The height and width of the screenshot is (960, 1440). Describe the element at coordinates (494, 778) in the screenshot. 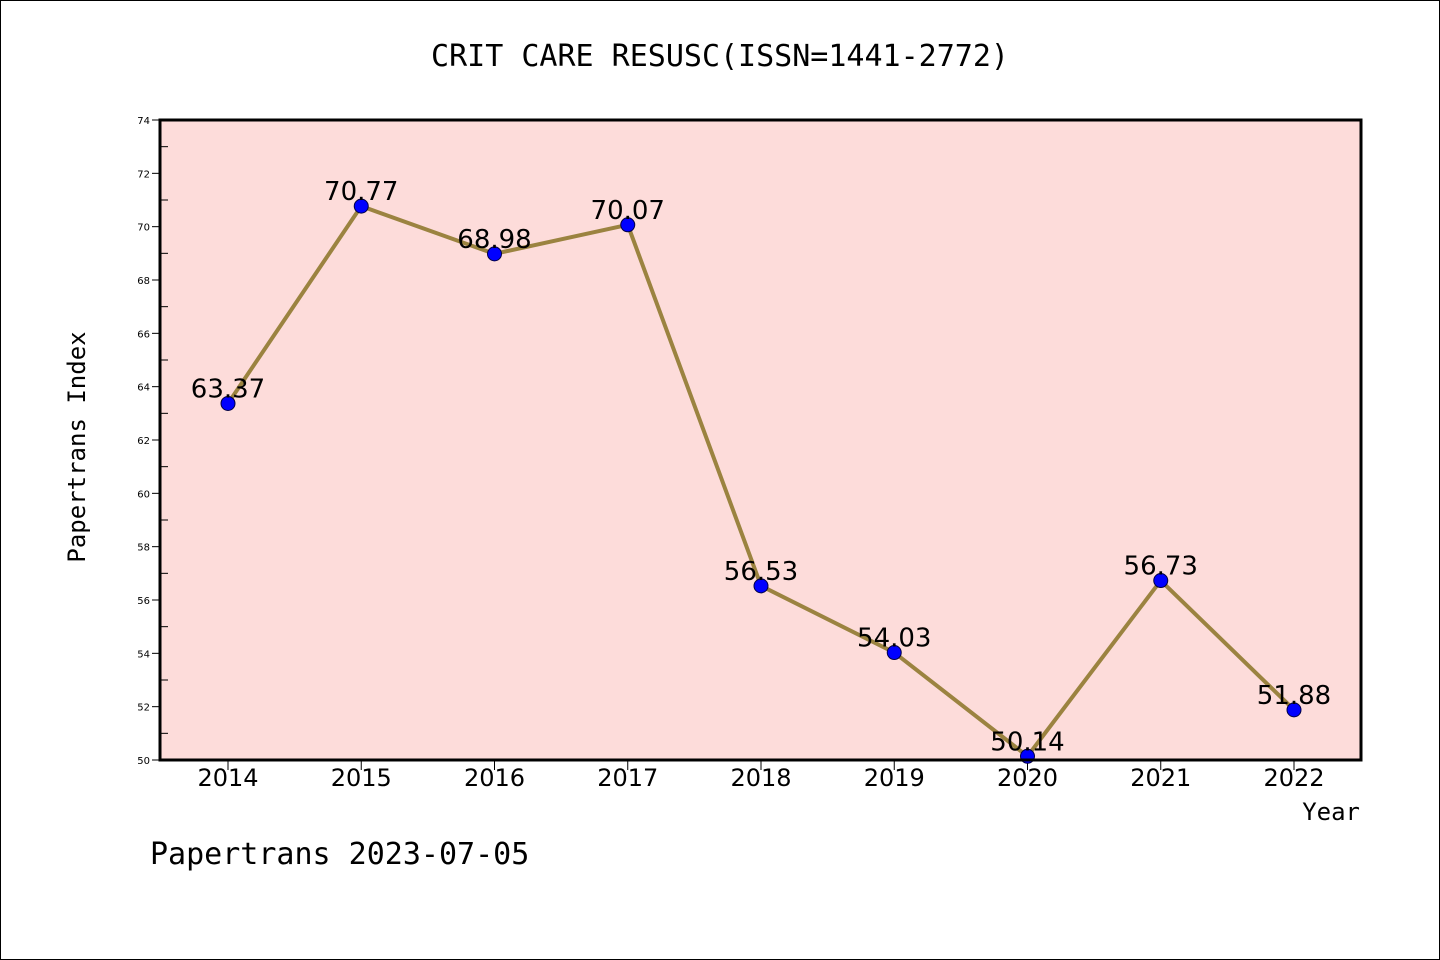

I see `x-tick-label: 2016` at that location.